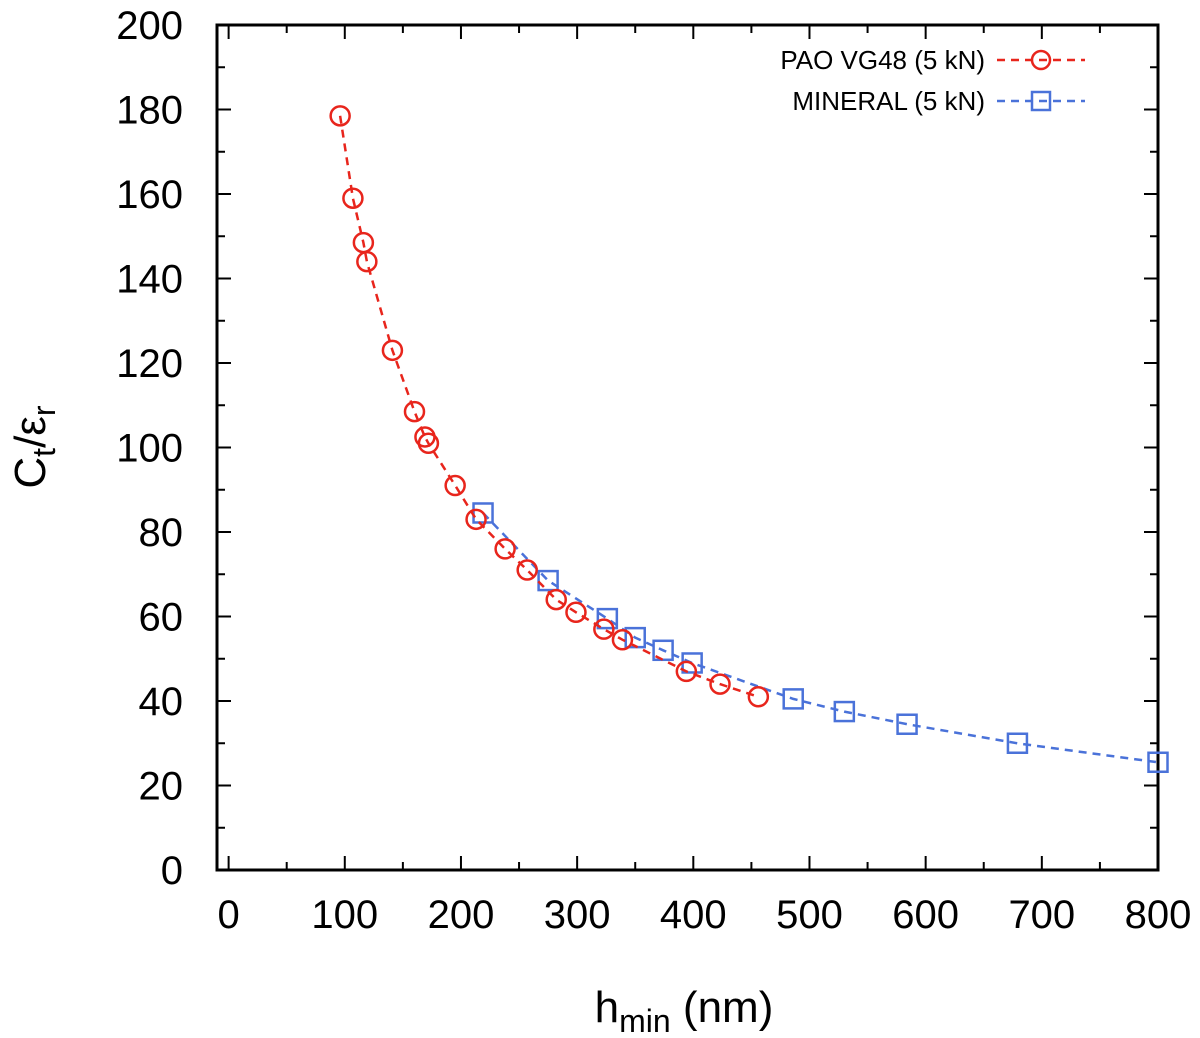 Image resolution: width=1200 pixels, height=1038 pixels. I want to click on y-tick-label: 180, so click(149, 111).